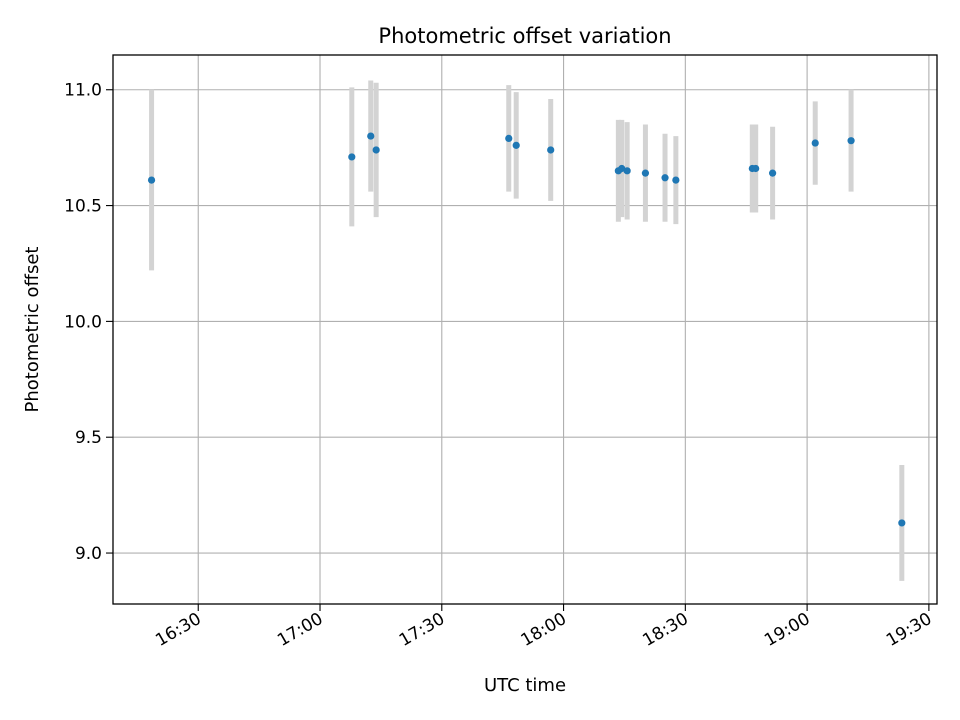 This screenshot has height=720, width=960. What do you see at coordinates (83, 207) in the screenshot?
I see `y-tick-label: 10.5` at bounding box center [83, 207].